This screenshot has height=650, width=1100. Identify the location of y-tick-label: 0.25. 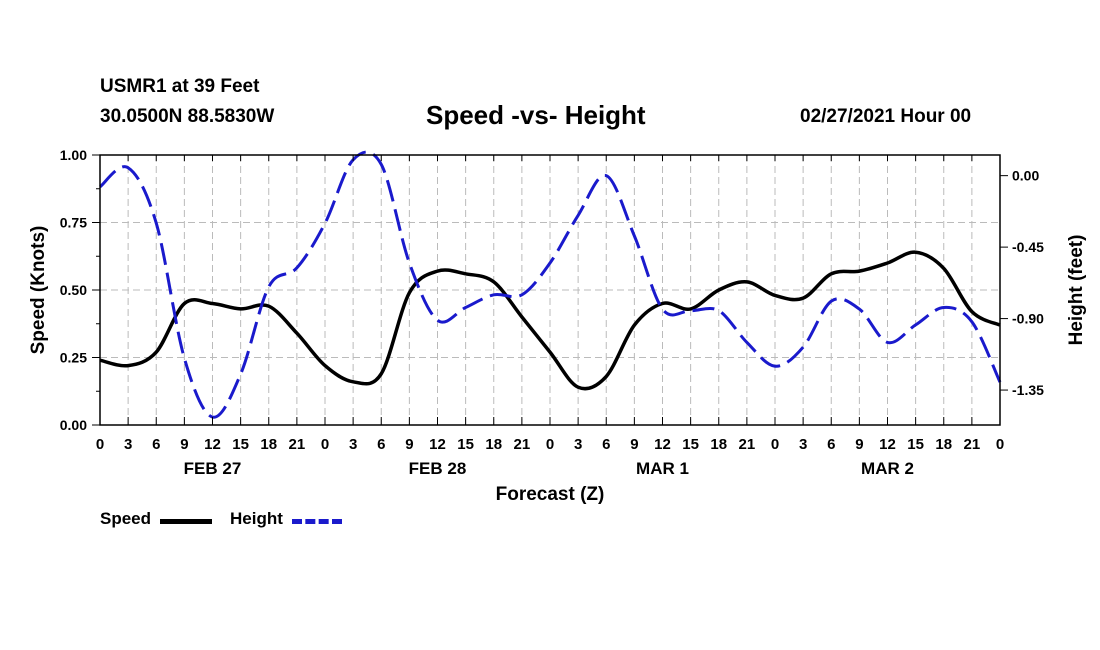
(73, 358).